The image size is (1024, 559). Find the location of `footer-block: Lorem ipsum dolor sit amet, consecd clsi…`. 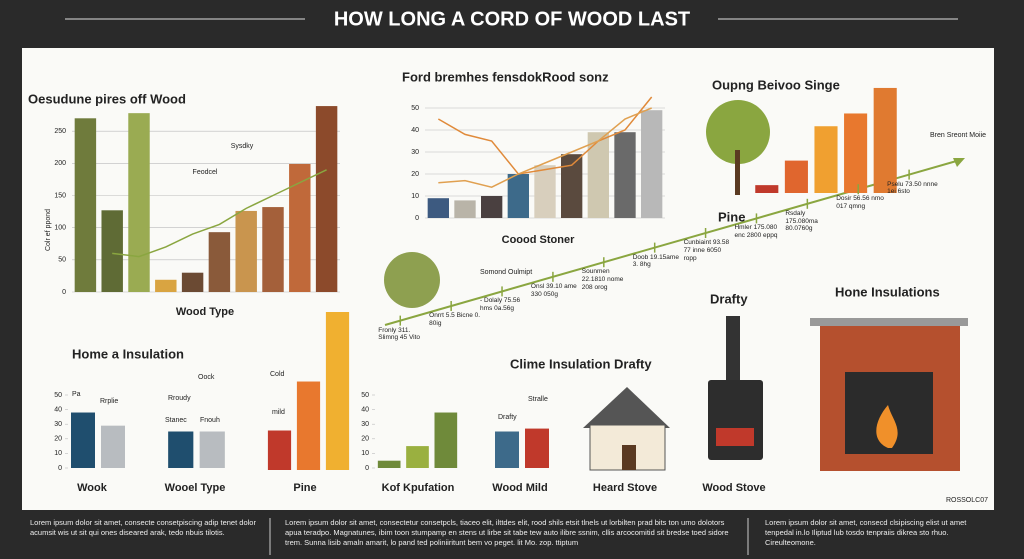

footer-block: Lorem ipsum dolor sit amet, consecd clsi… is located at coordinates (866, 532).